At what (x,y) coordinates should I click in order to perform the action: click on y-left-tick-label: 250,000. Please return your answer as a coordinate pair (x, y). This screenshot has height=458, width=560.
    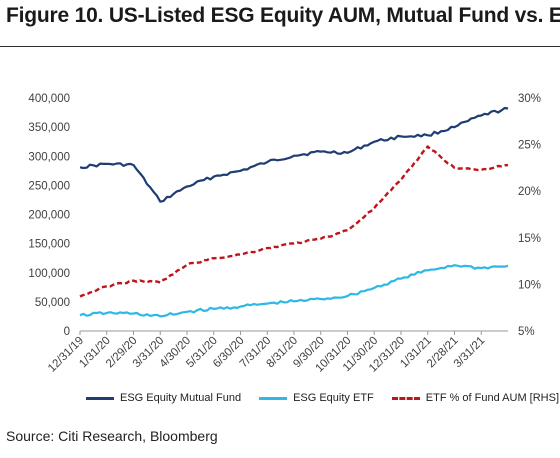
    Looking at the image, I should click on (49, 186).